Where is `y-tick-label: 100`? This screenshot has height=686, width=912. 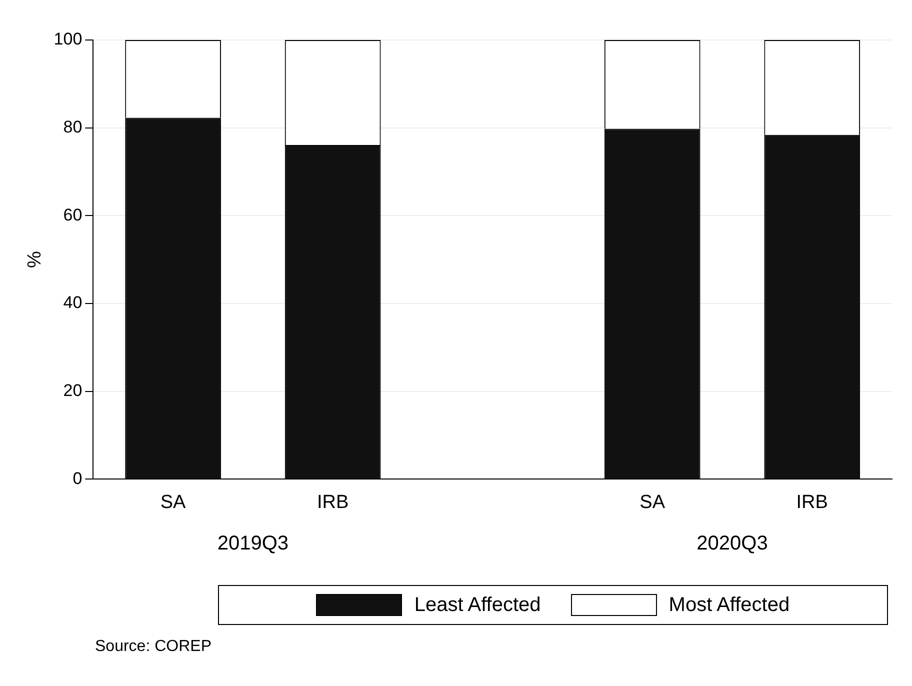
y-tick-label: 100 is located at coordinates (68, 39).